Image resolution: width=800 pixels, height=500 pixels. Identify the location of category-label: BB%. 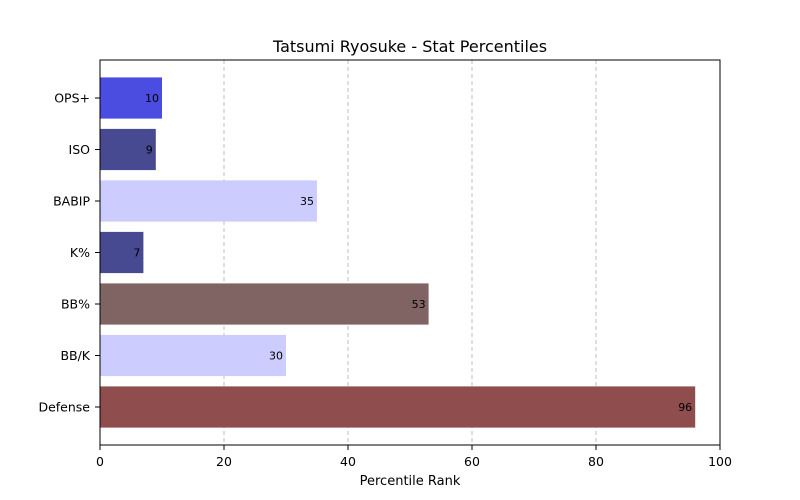
(75, 304).